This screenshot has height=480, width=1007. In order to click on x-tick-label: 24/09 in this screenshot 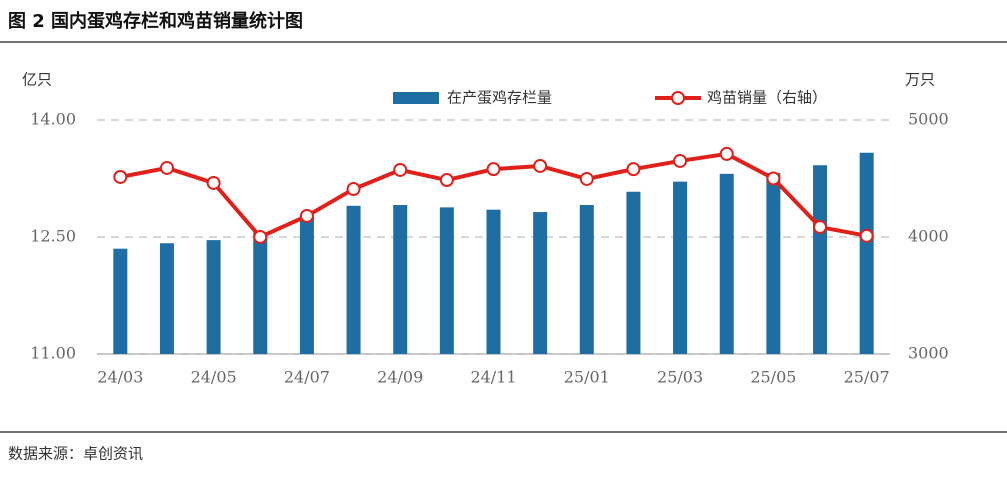, I will do `click(400, 377)`.